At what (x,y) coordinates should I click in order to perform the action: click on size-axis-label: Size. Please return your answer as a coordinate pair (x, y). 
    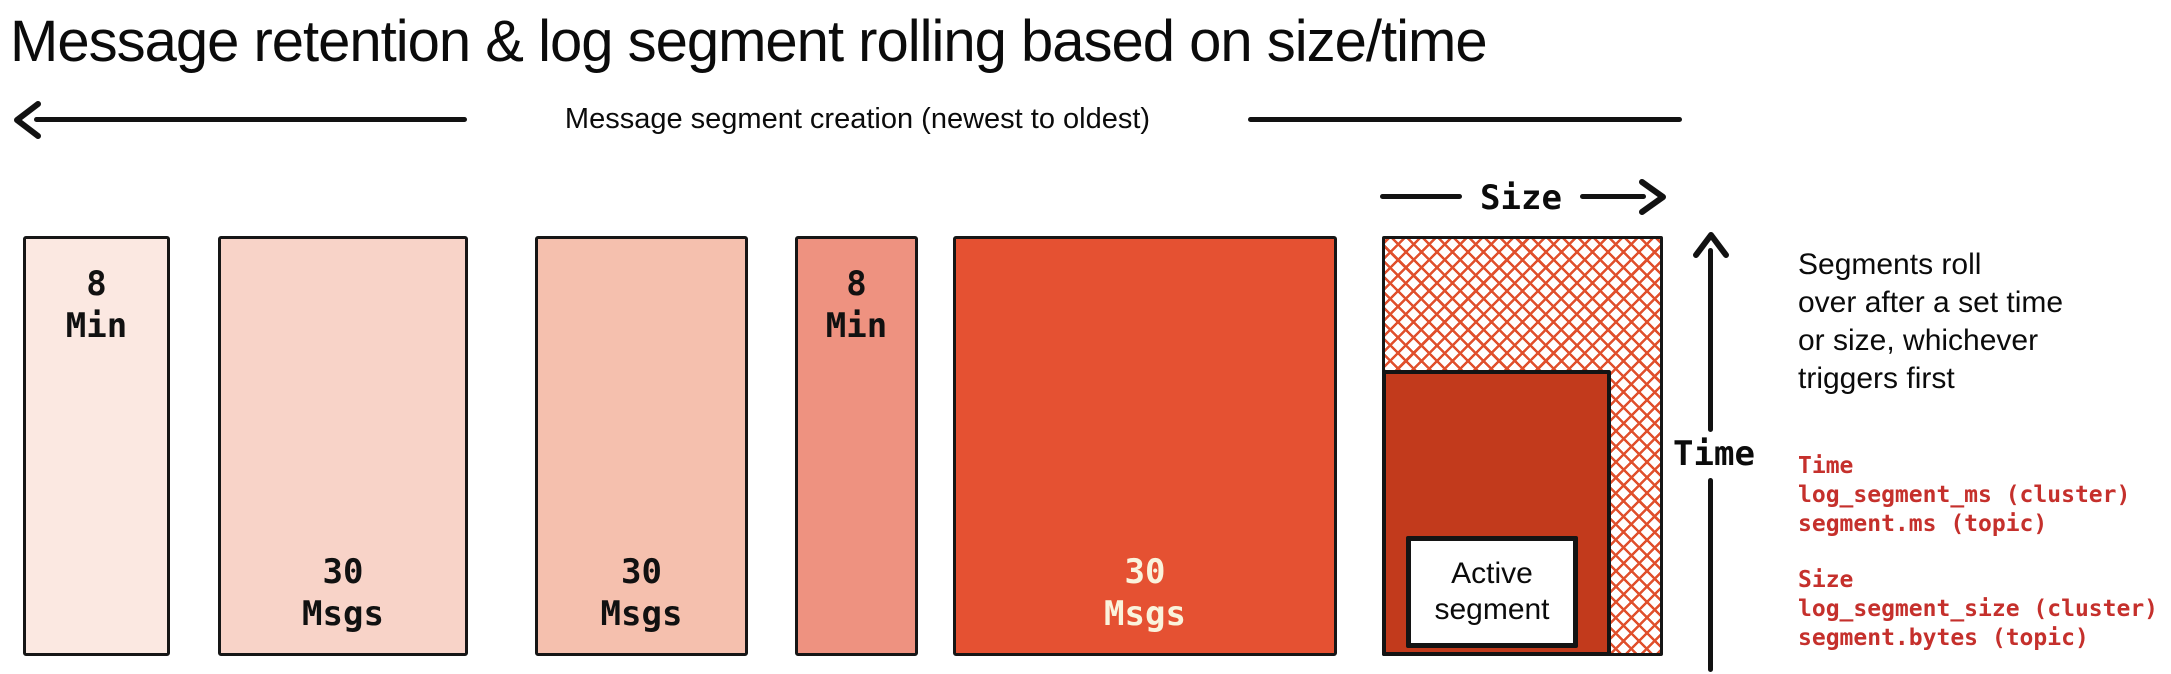
    Looking at the image, I should click on (1521, 198).